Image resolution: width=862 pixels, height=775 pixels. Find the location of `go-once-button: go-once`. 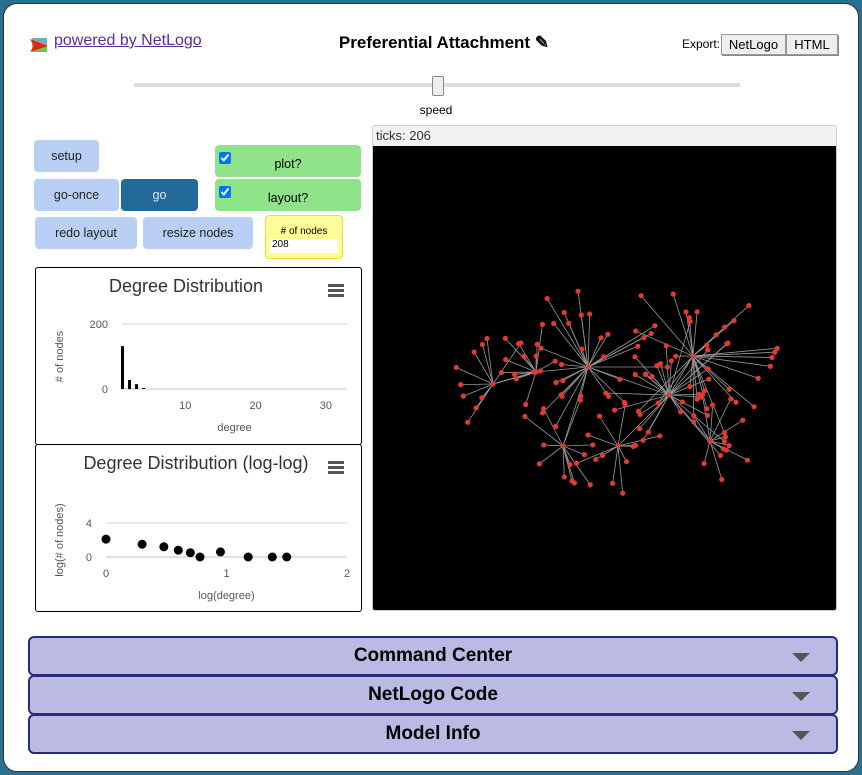

go-once-button: go-once is located at coordinates (76, 195).